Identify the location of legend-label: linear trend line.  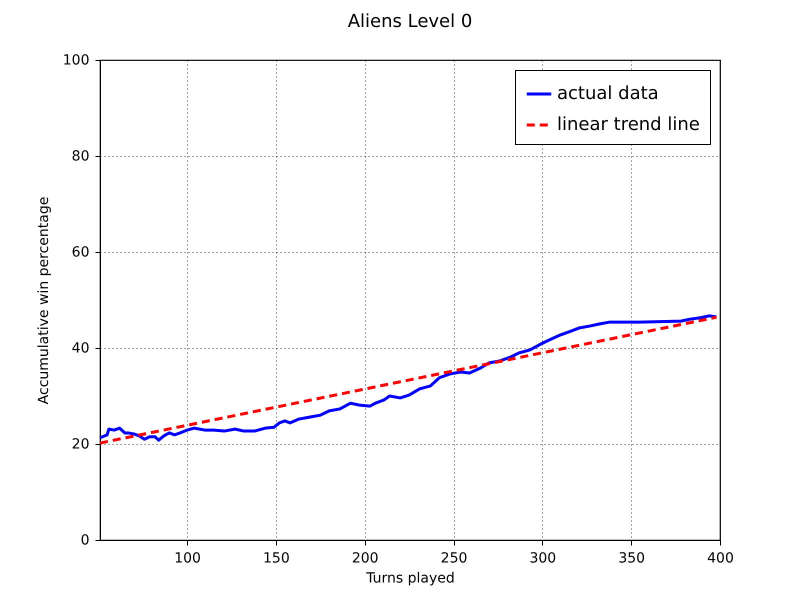
(628, 124).